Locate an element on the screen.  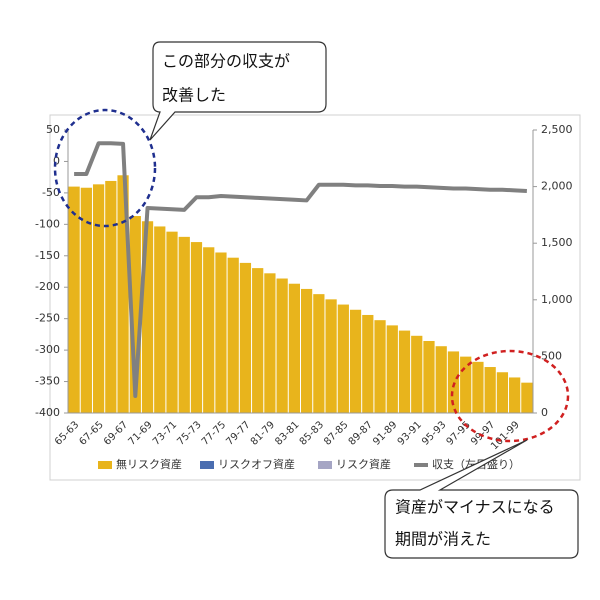
annotation-text: 改善した is located at coordinates (194, 95).